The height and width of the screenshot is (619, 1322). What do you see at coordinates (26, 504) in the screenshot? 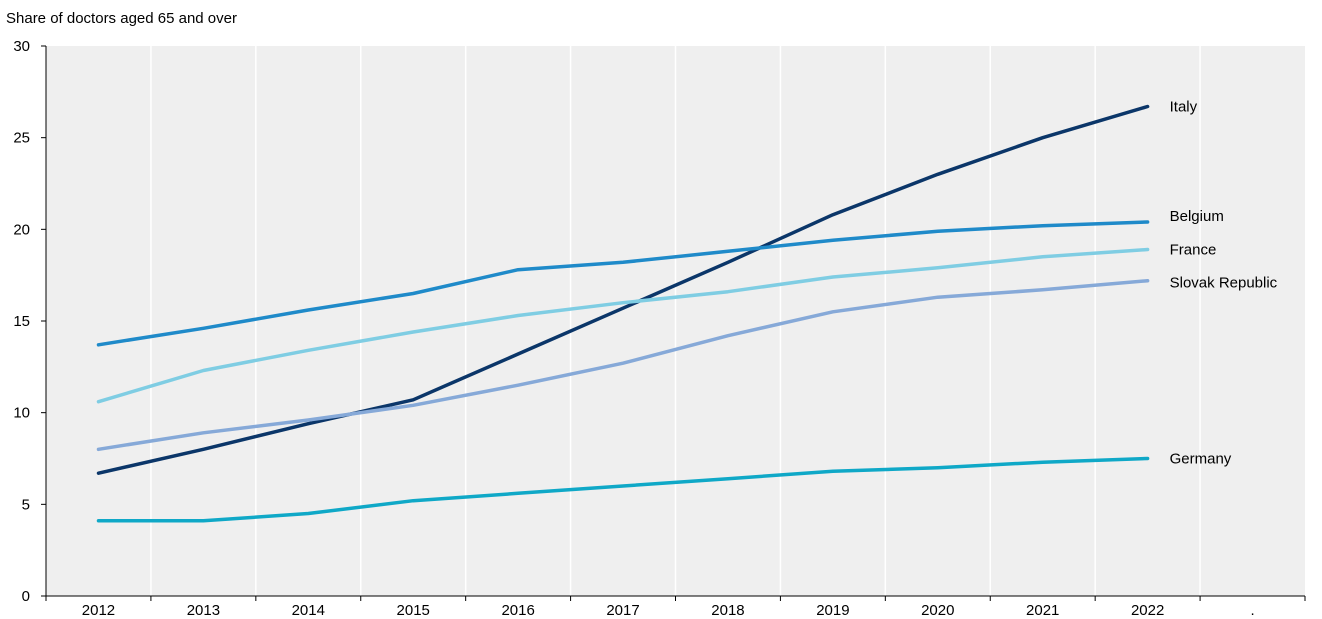
I see `y-tick-label: 5` at bounding box center [26, 504].